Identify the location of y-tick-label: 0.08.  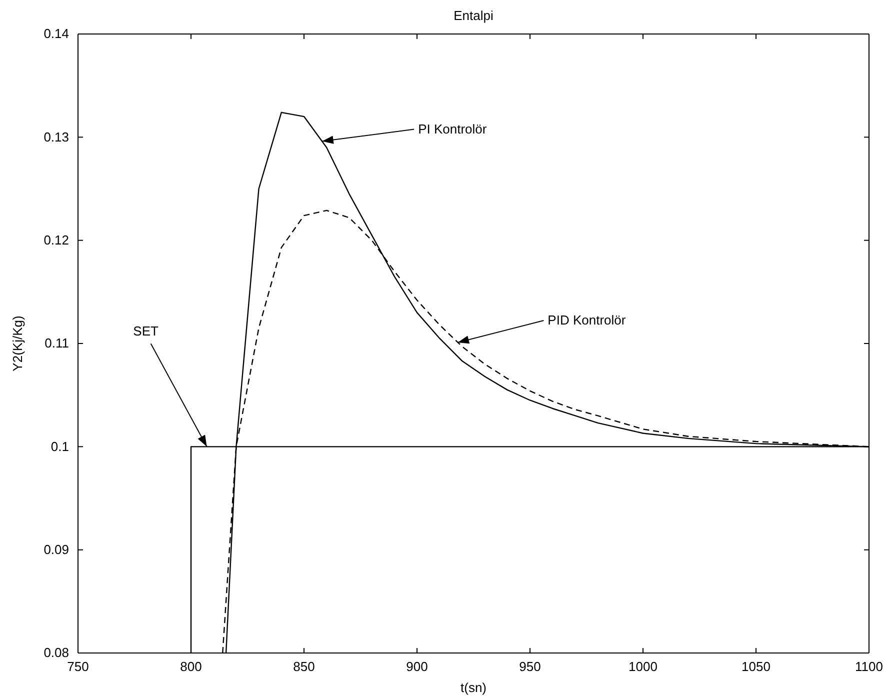
(56, 652).